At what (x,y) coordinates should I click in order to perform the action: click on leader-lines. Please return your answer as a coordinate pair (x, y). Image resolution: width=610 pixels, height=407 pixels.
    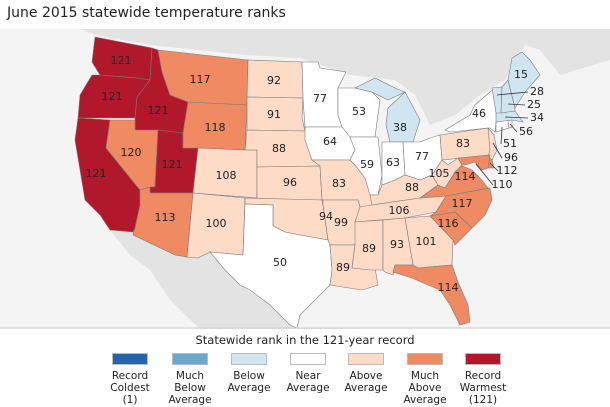
    Looking at the image, I should click on (502, 138).